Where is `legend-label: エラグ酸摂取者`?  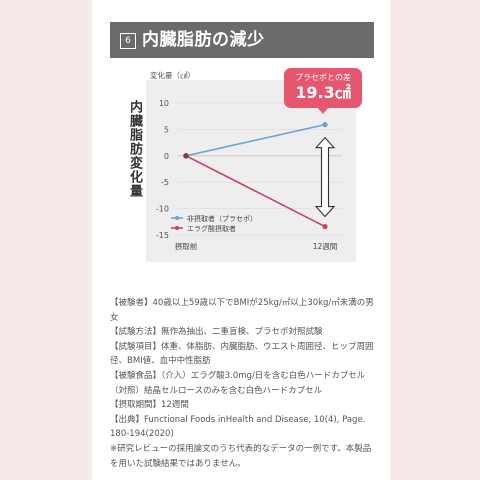
legend-label: エラグ酸摂取者 is located at coordinates (211, 228).